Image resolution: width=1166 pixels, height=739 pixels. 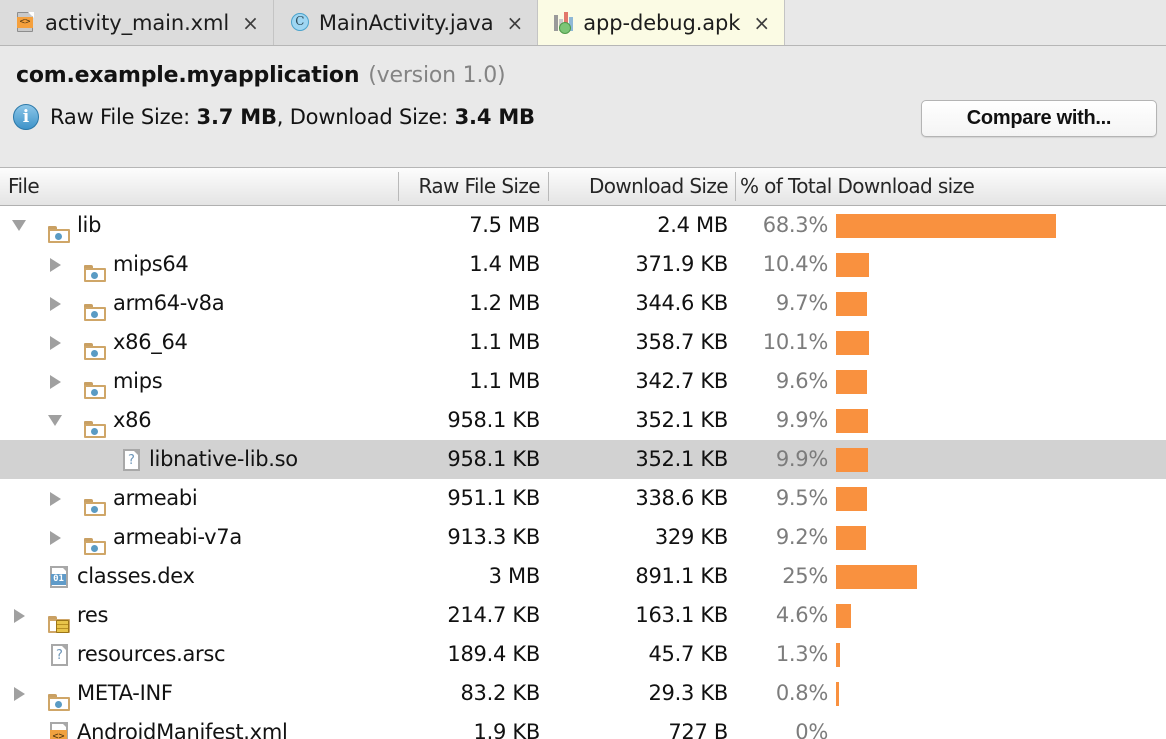 What do you see at coordinates (583, 381) in the screenshot?
I see `table-row: mips 1.1 MB 342.7 KB 9.6%` at bounding box center [583, 381].